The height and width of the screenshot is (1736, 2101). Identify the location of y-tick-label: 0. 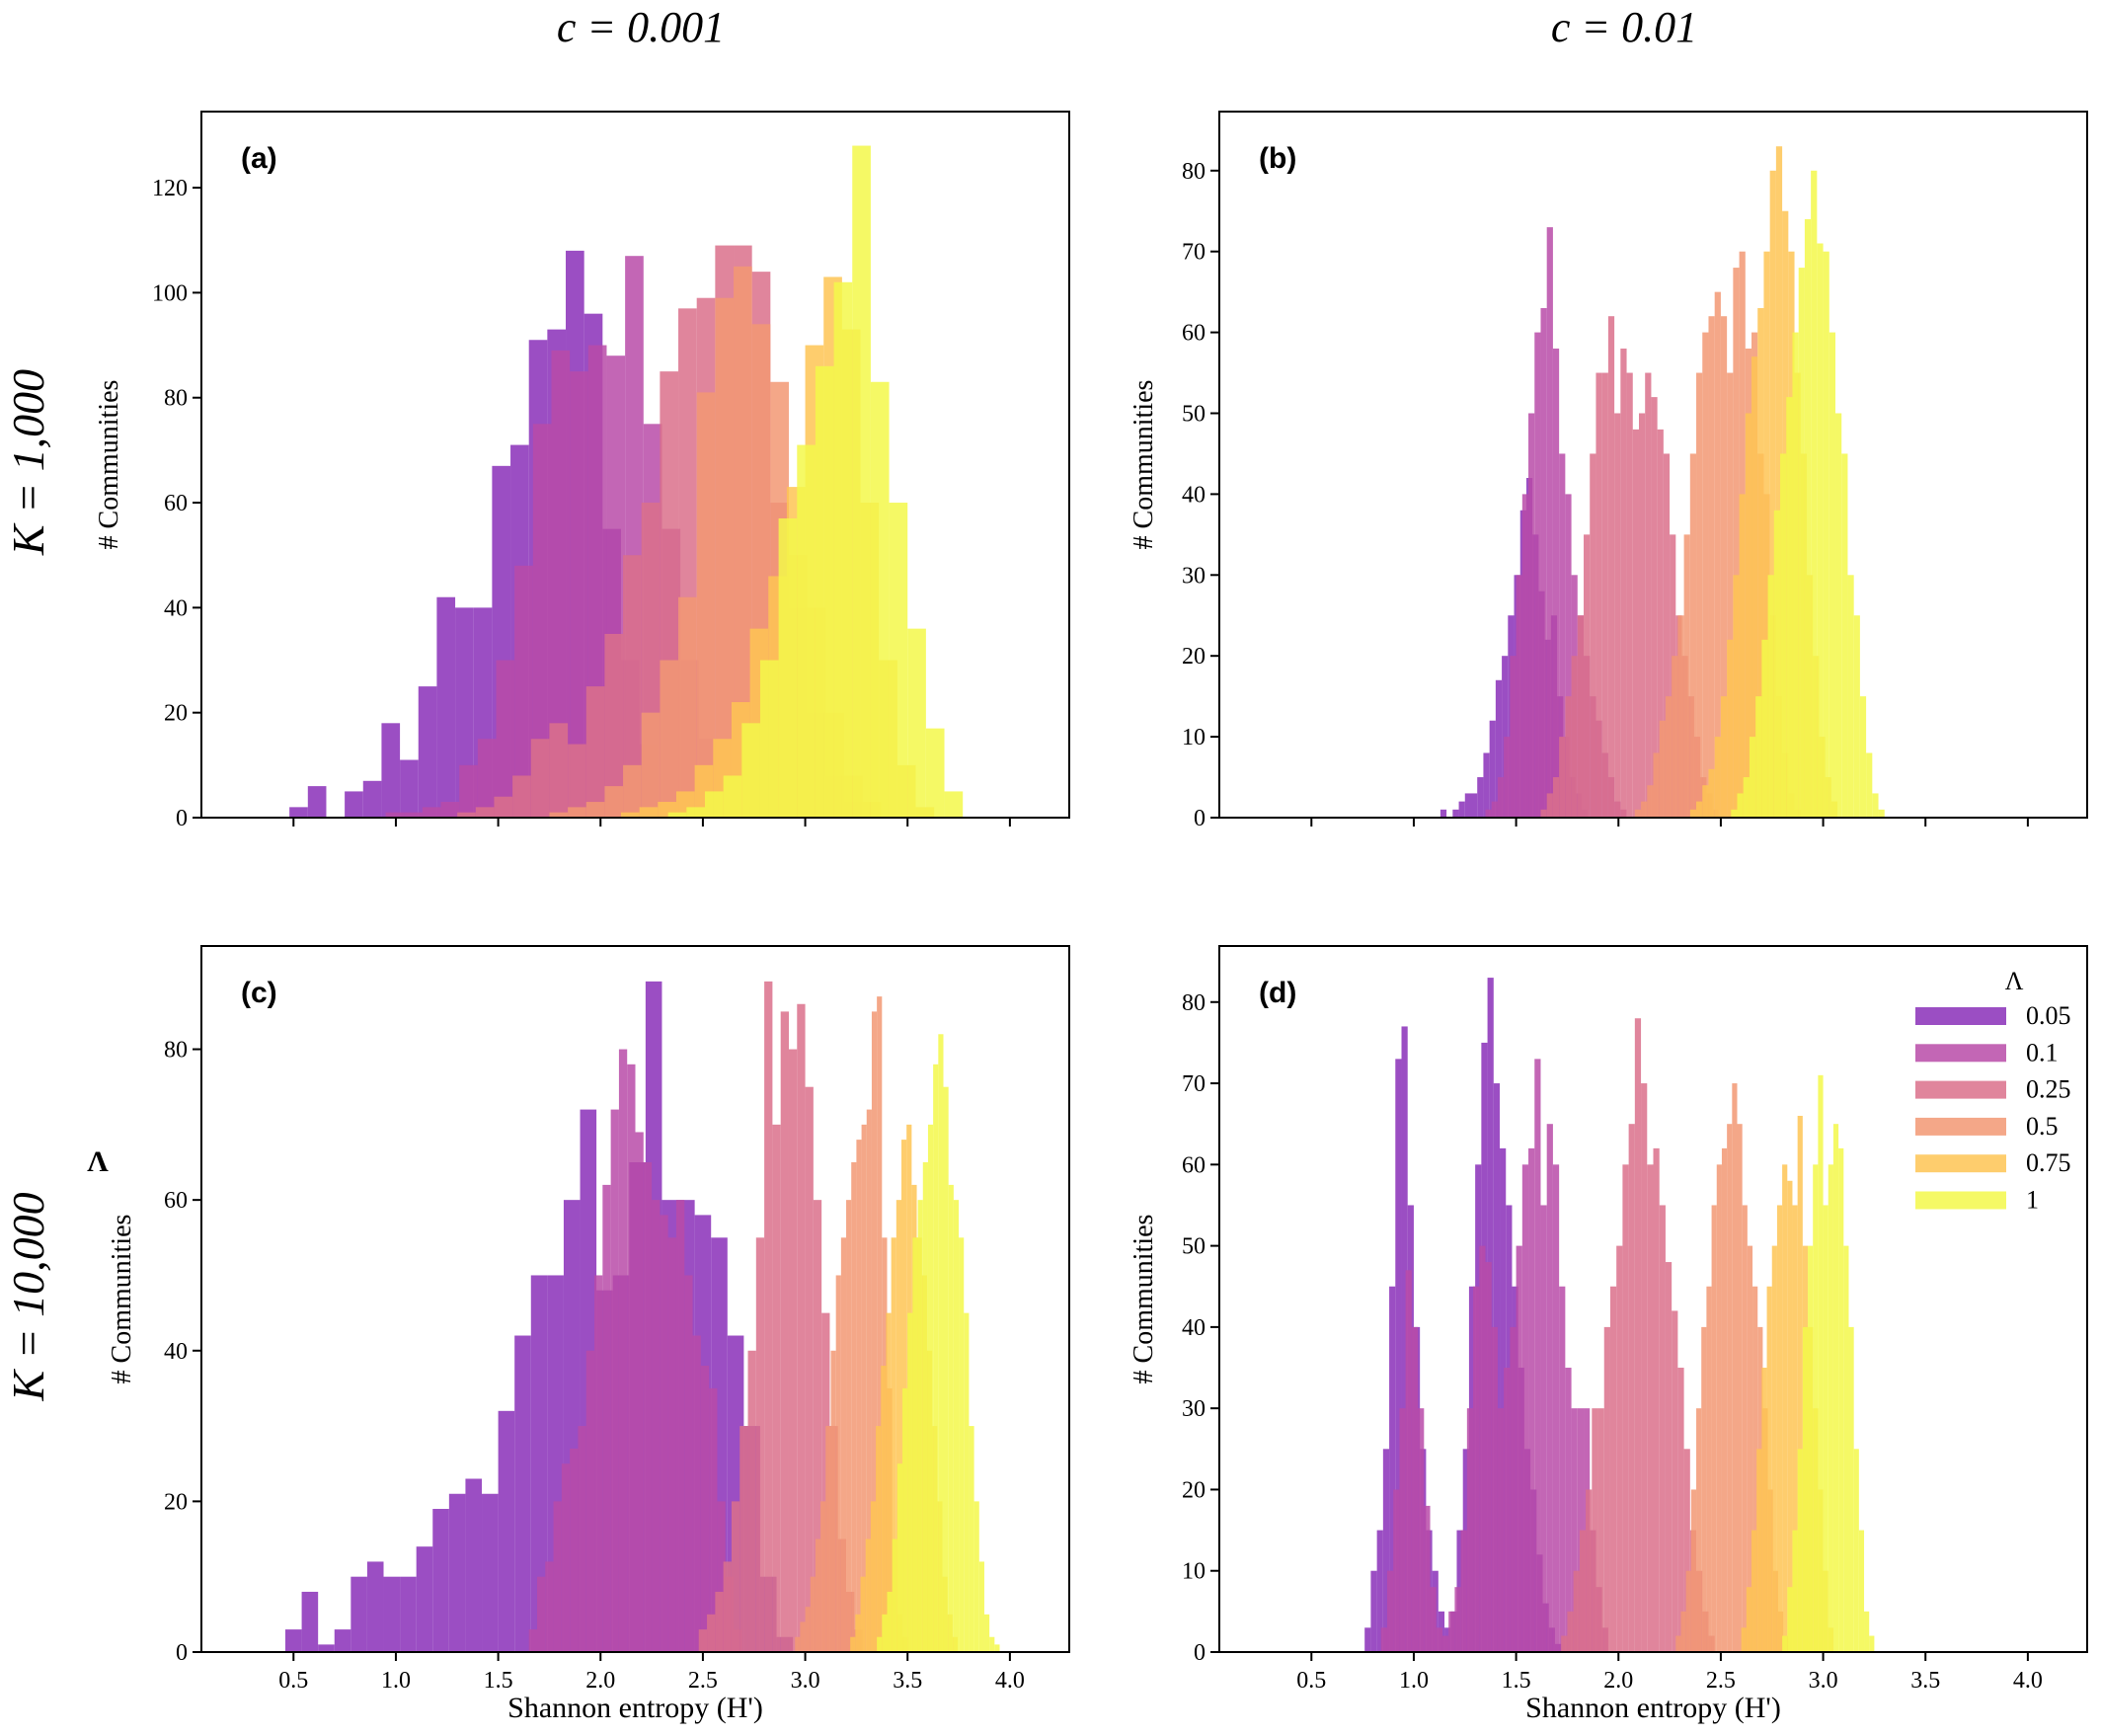
(1200, 1653).